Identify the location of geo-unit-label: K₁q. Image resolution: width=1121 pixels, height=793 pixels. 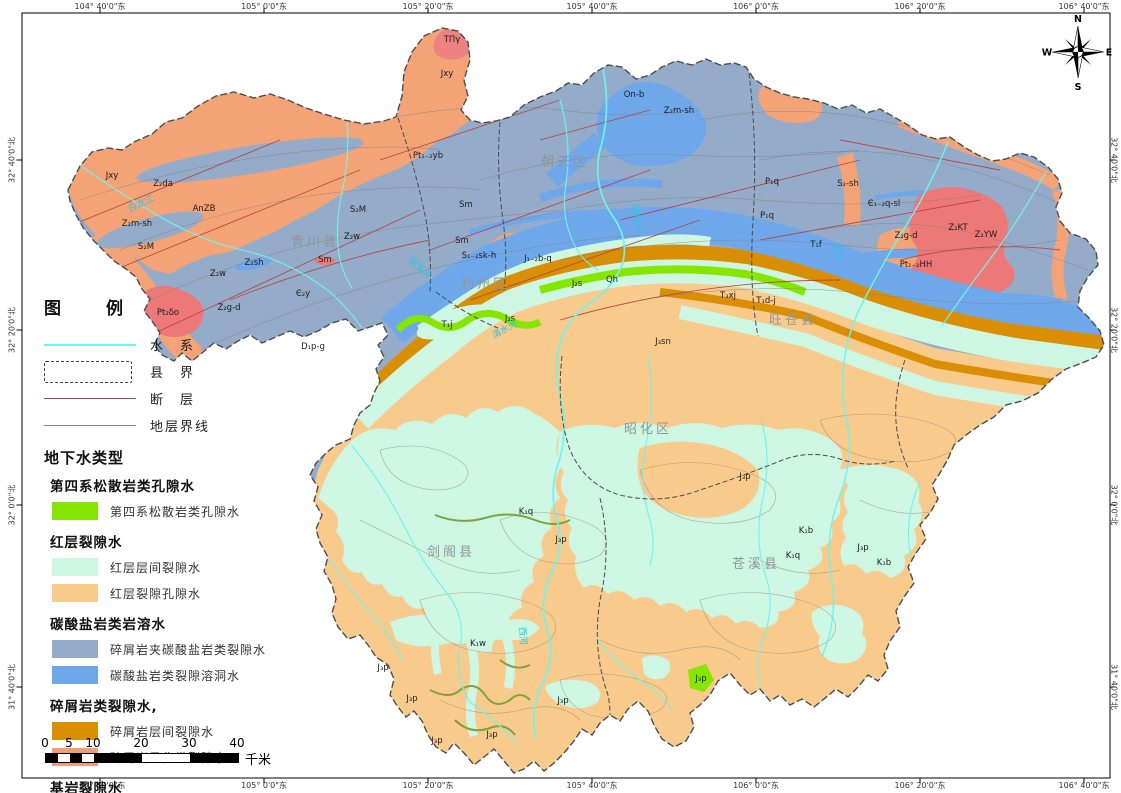
(793, 556).